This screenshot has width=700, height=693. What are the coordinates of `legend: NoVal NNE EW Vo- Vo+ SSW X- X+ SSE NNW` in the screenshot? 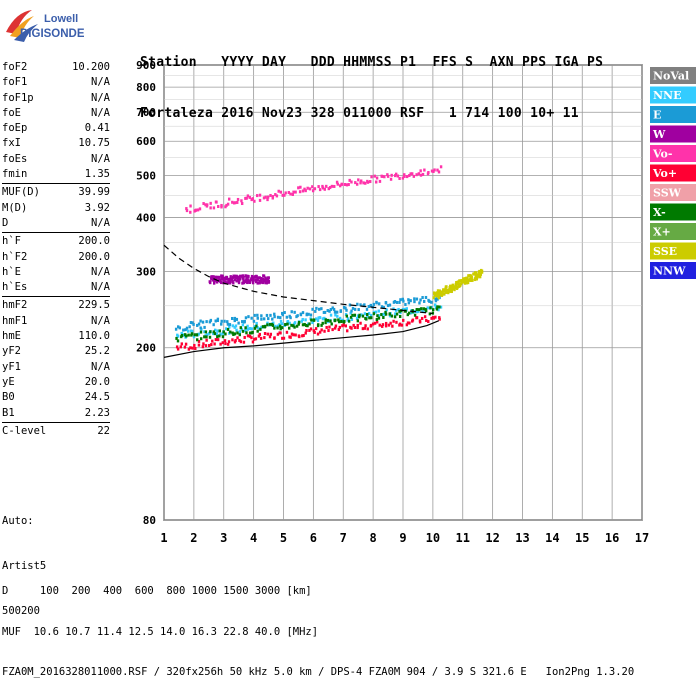 It's located at (673, 173).